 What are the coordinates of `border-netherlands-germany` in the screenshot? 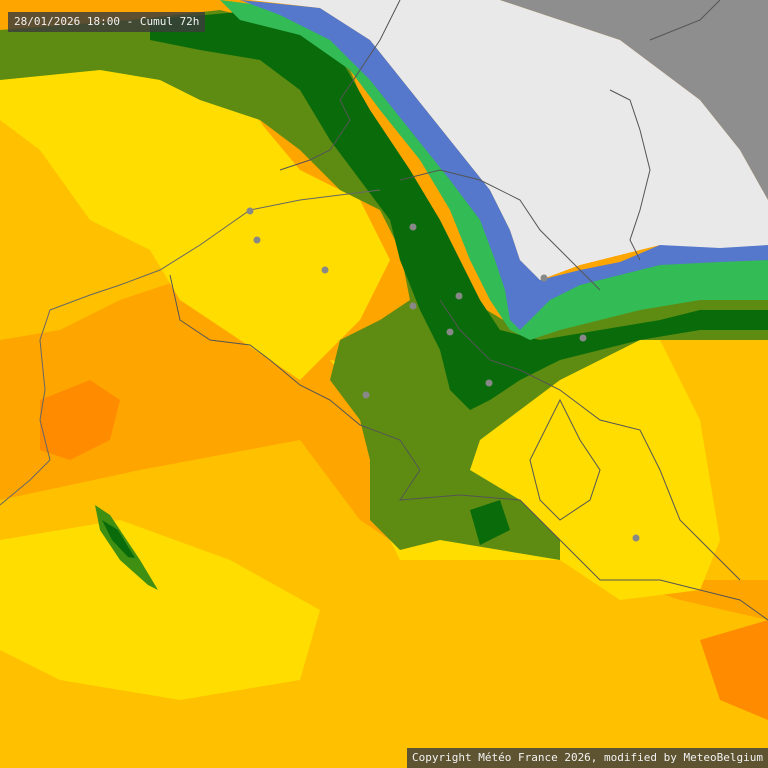 It's located at (500, 230).